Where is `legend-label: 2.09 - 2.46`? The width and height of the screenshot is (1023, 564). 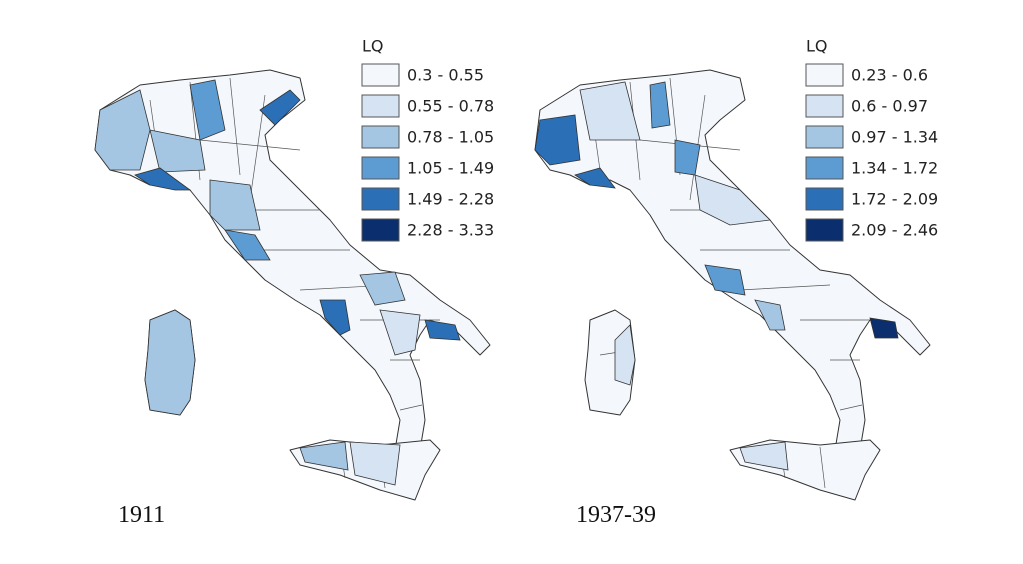 legend-label: 2.09 - 2.46 is located at coordinates (894, 230).